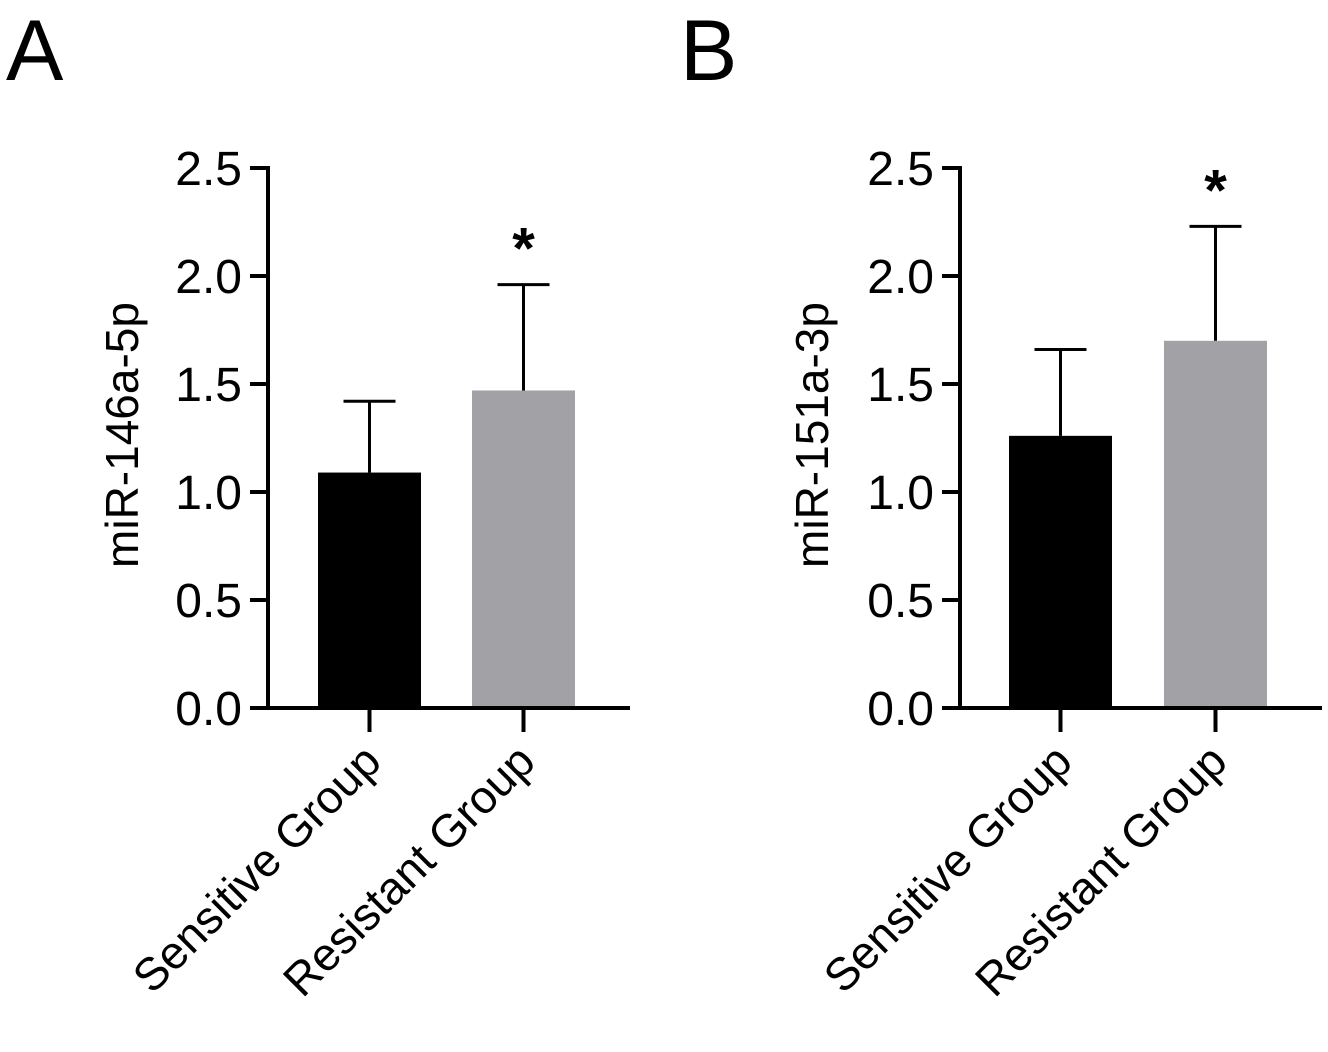 This screenshot has width=1328, height=1052. I want to click on panel-a-error-bar-sensitive, so click(369, 436).